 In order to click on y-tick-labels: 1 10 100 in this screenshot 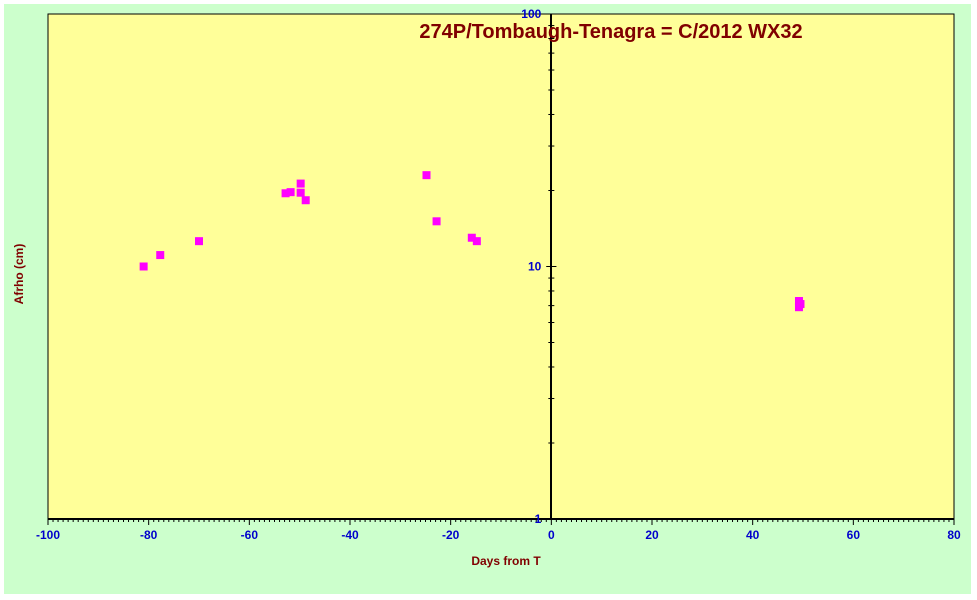, I will do `click(531, 266)`.